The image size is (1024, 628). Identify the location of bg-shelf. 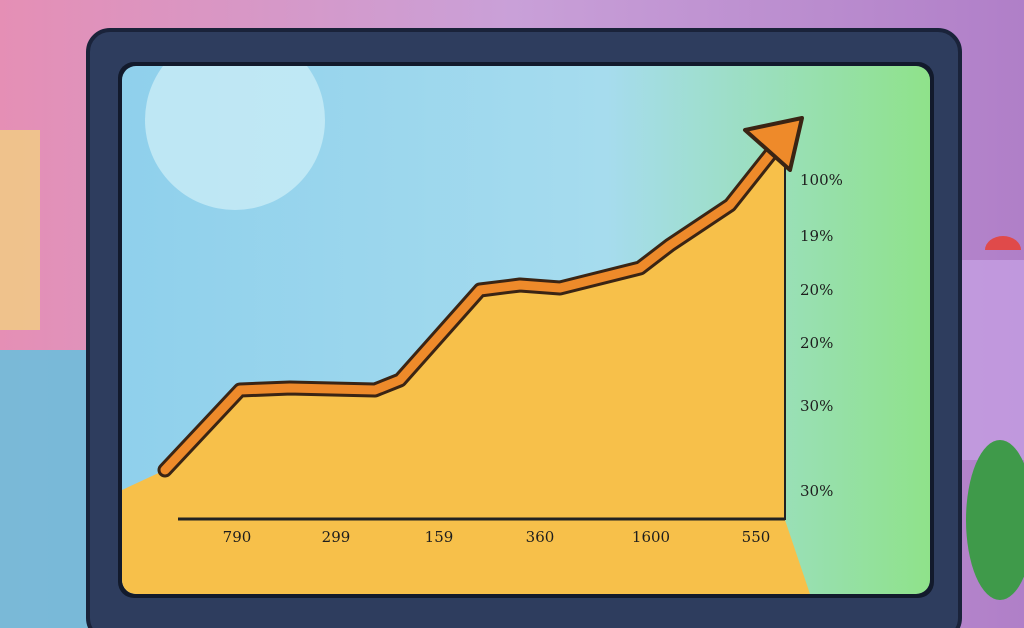
(20, 230).